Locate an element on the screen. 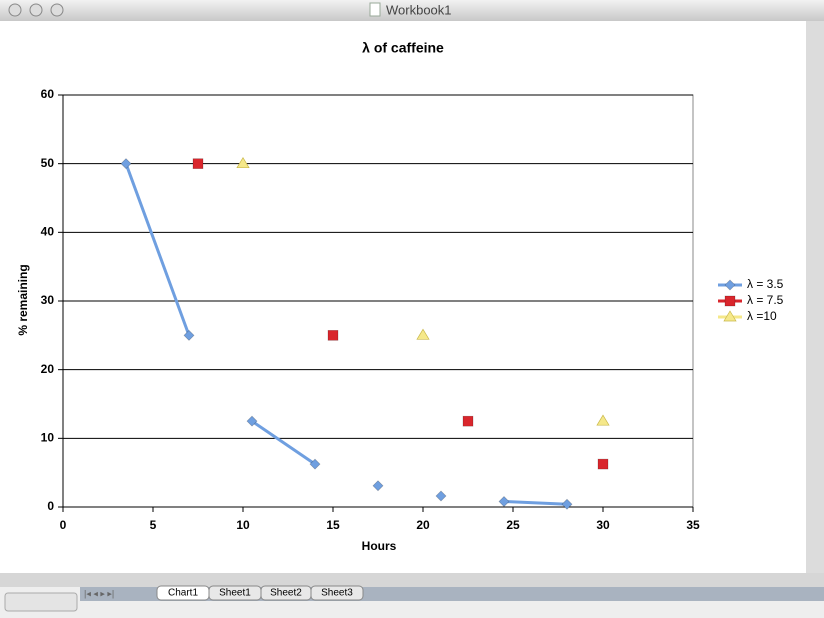 Image resolution: width=824 pixels, height=618 pixels. x-tick-label: 30 is located at coordinates (603, 525).